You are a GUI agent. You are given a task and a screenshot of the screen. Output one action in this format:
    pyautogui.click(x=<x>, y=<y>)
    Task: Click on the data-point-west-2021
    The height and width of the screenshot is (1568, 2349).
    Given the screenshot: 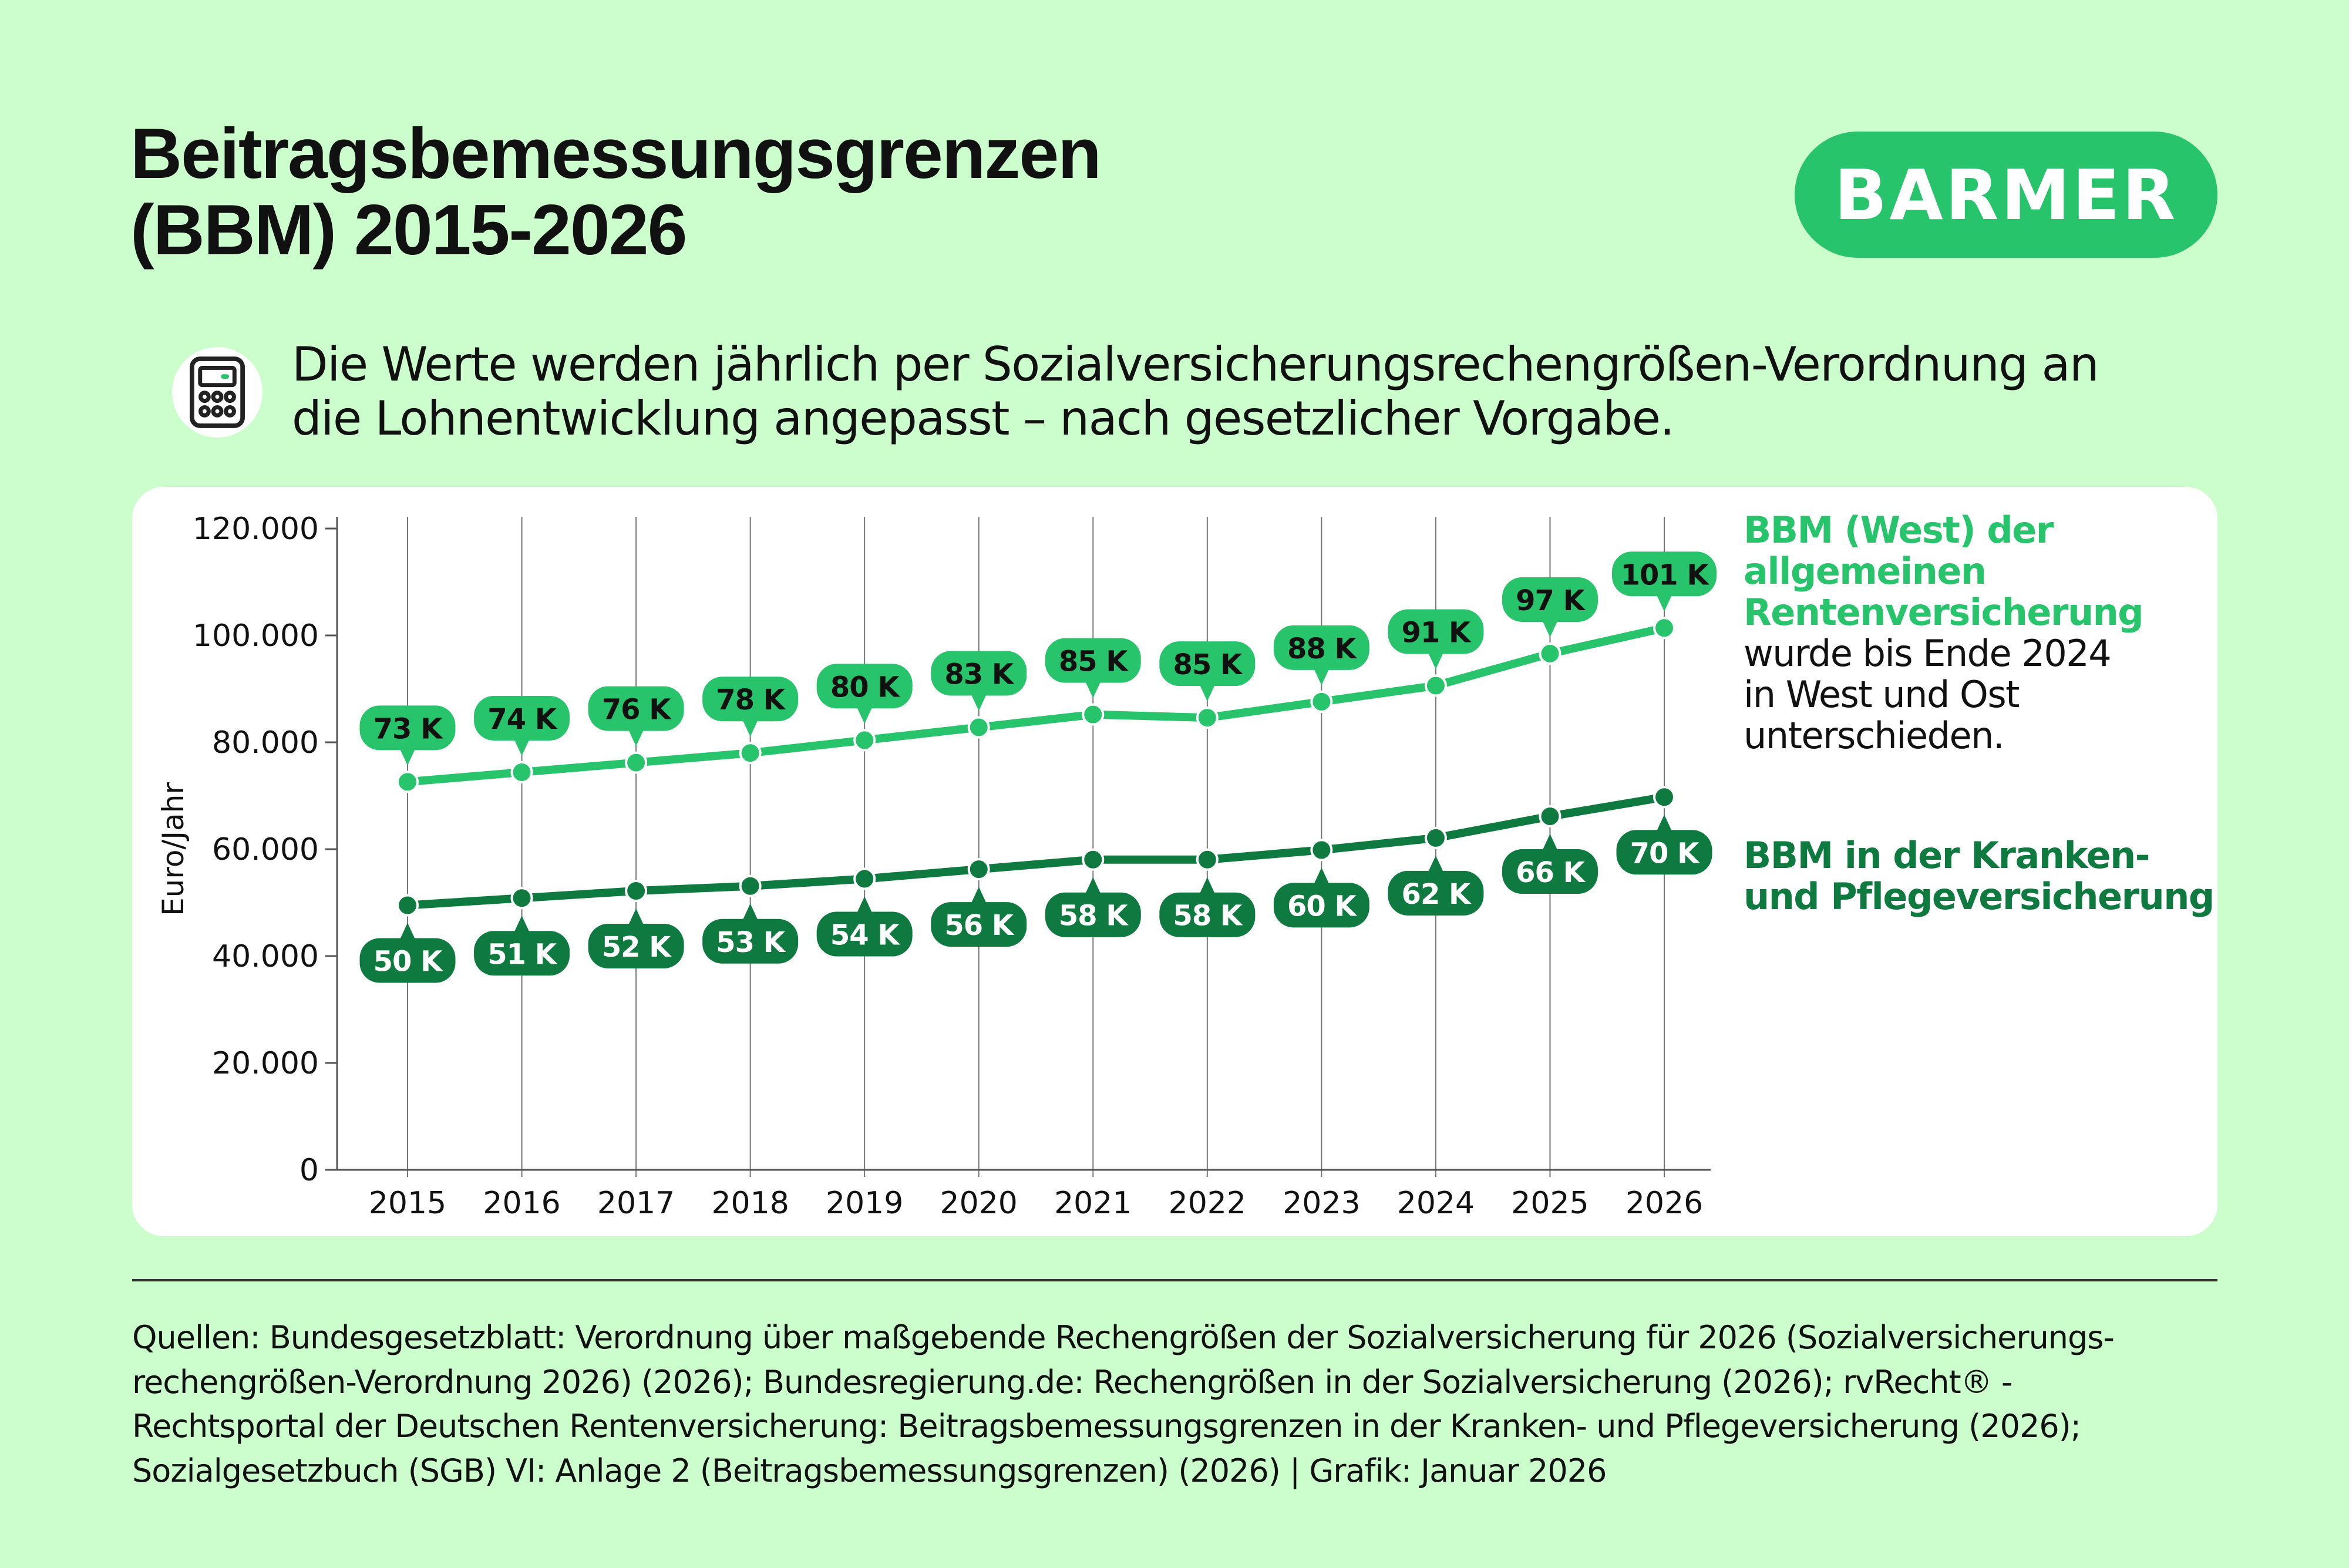 What is the action you would take?
    pyautogui.click(x=1093, y=714)
    